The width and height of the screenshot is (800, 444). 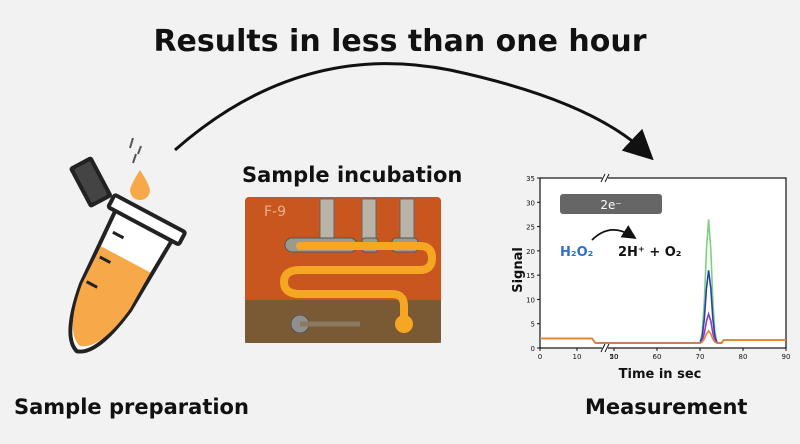 I want to click on x-tick-label: 50, so click(x=614, y=357).